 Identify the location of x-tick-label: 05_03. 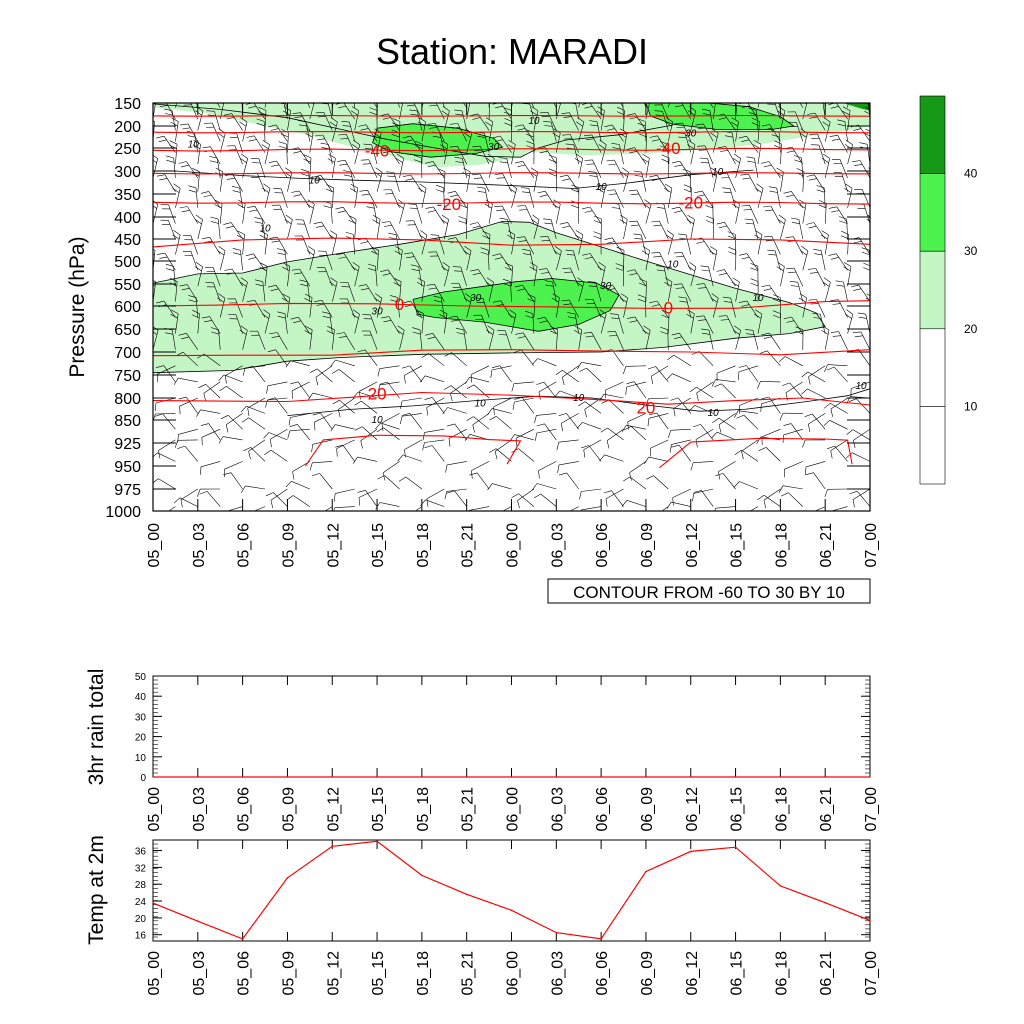
(199, 973).